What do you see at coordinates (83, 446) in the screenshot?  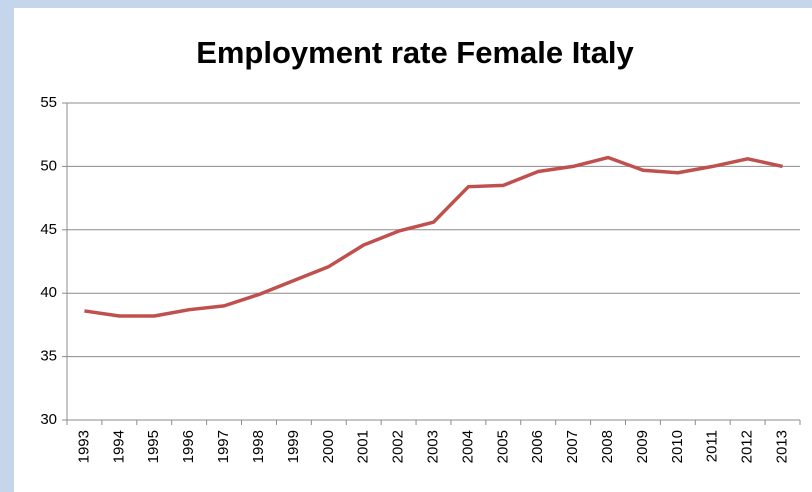 I see `x-tick-label: 1993` at bounding box center [83, 446].